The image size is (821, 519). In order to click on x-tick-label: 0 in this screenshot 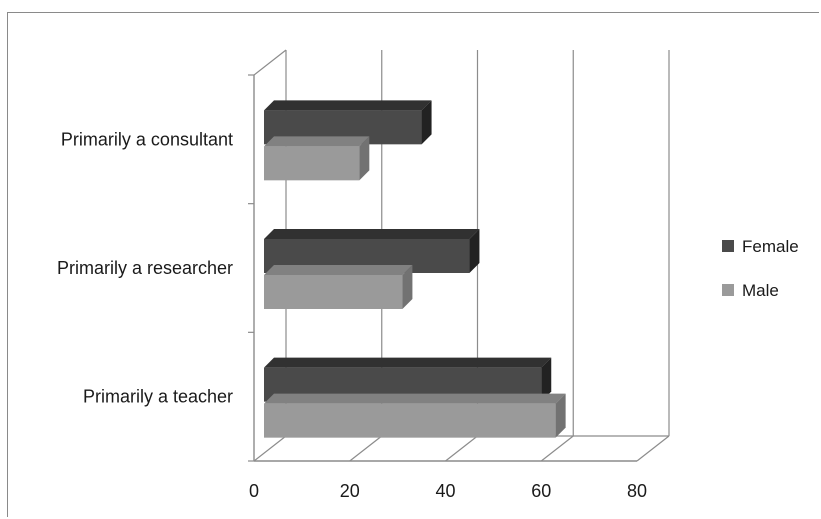, I will do `click(254, 491)`.